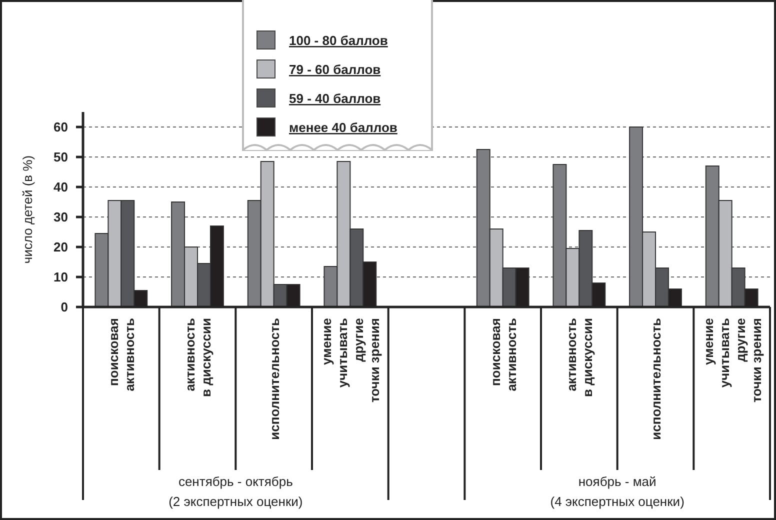 The width and height of the screenshot is (776, 520). Describe the element at coordinates (64, 307) in the screenshot. I see `y-tick-label: 0` at that location.